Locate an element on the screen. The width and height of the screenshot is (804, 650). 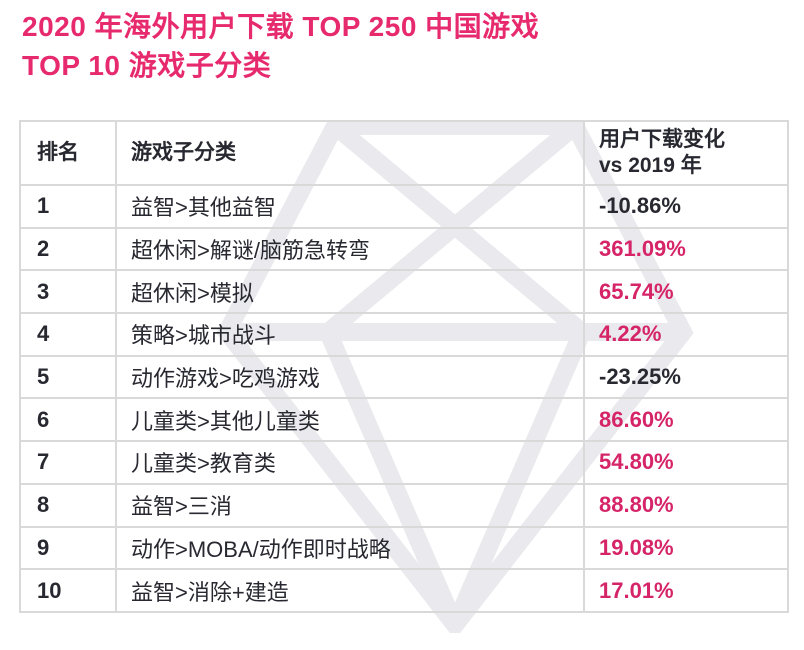
category-cell: 动作游戏>吃鸡游戏 is located at coordinates (350, 377).